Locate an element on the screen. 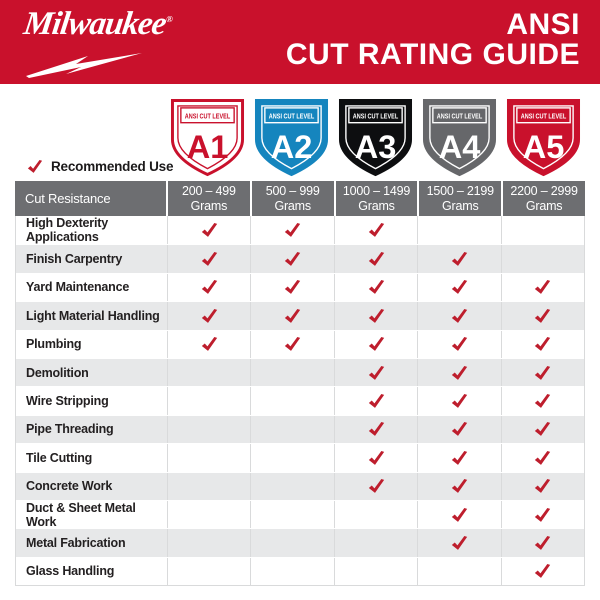  table-row: Metal Fabrication is located at coordinates (300, 542).